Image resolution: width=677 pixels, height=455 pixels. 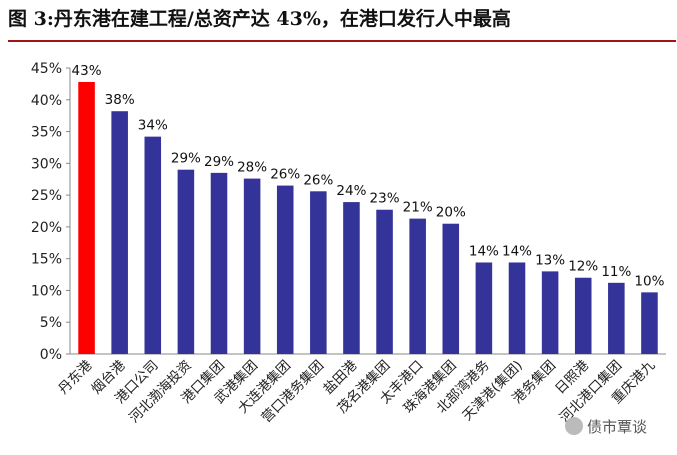 What do you see at coordinates (259, 19) in the screenshot?
I see `figure-title: 图 3:丹东港在建工程/总资产达 43%，在港口发行人中最高` at bounding box center [259, 19].